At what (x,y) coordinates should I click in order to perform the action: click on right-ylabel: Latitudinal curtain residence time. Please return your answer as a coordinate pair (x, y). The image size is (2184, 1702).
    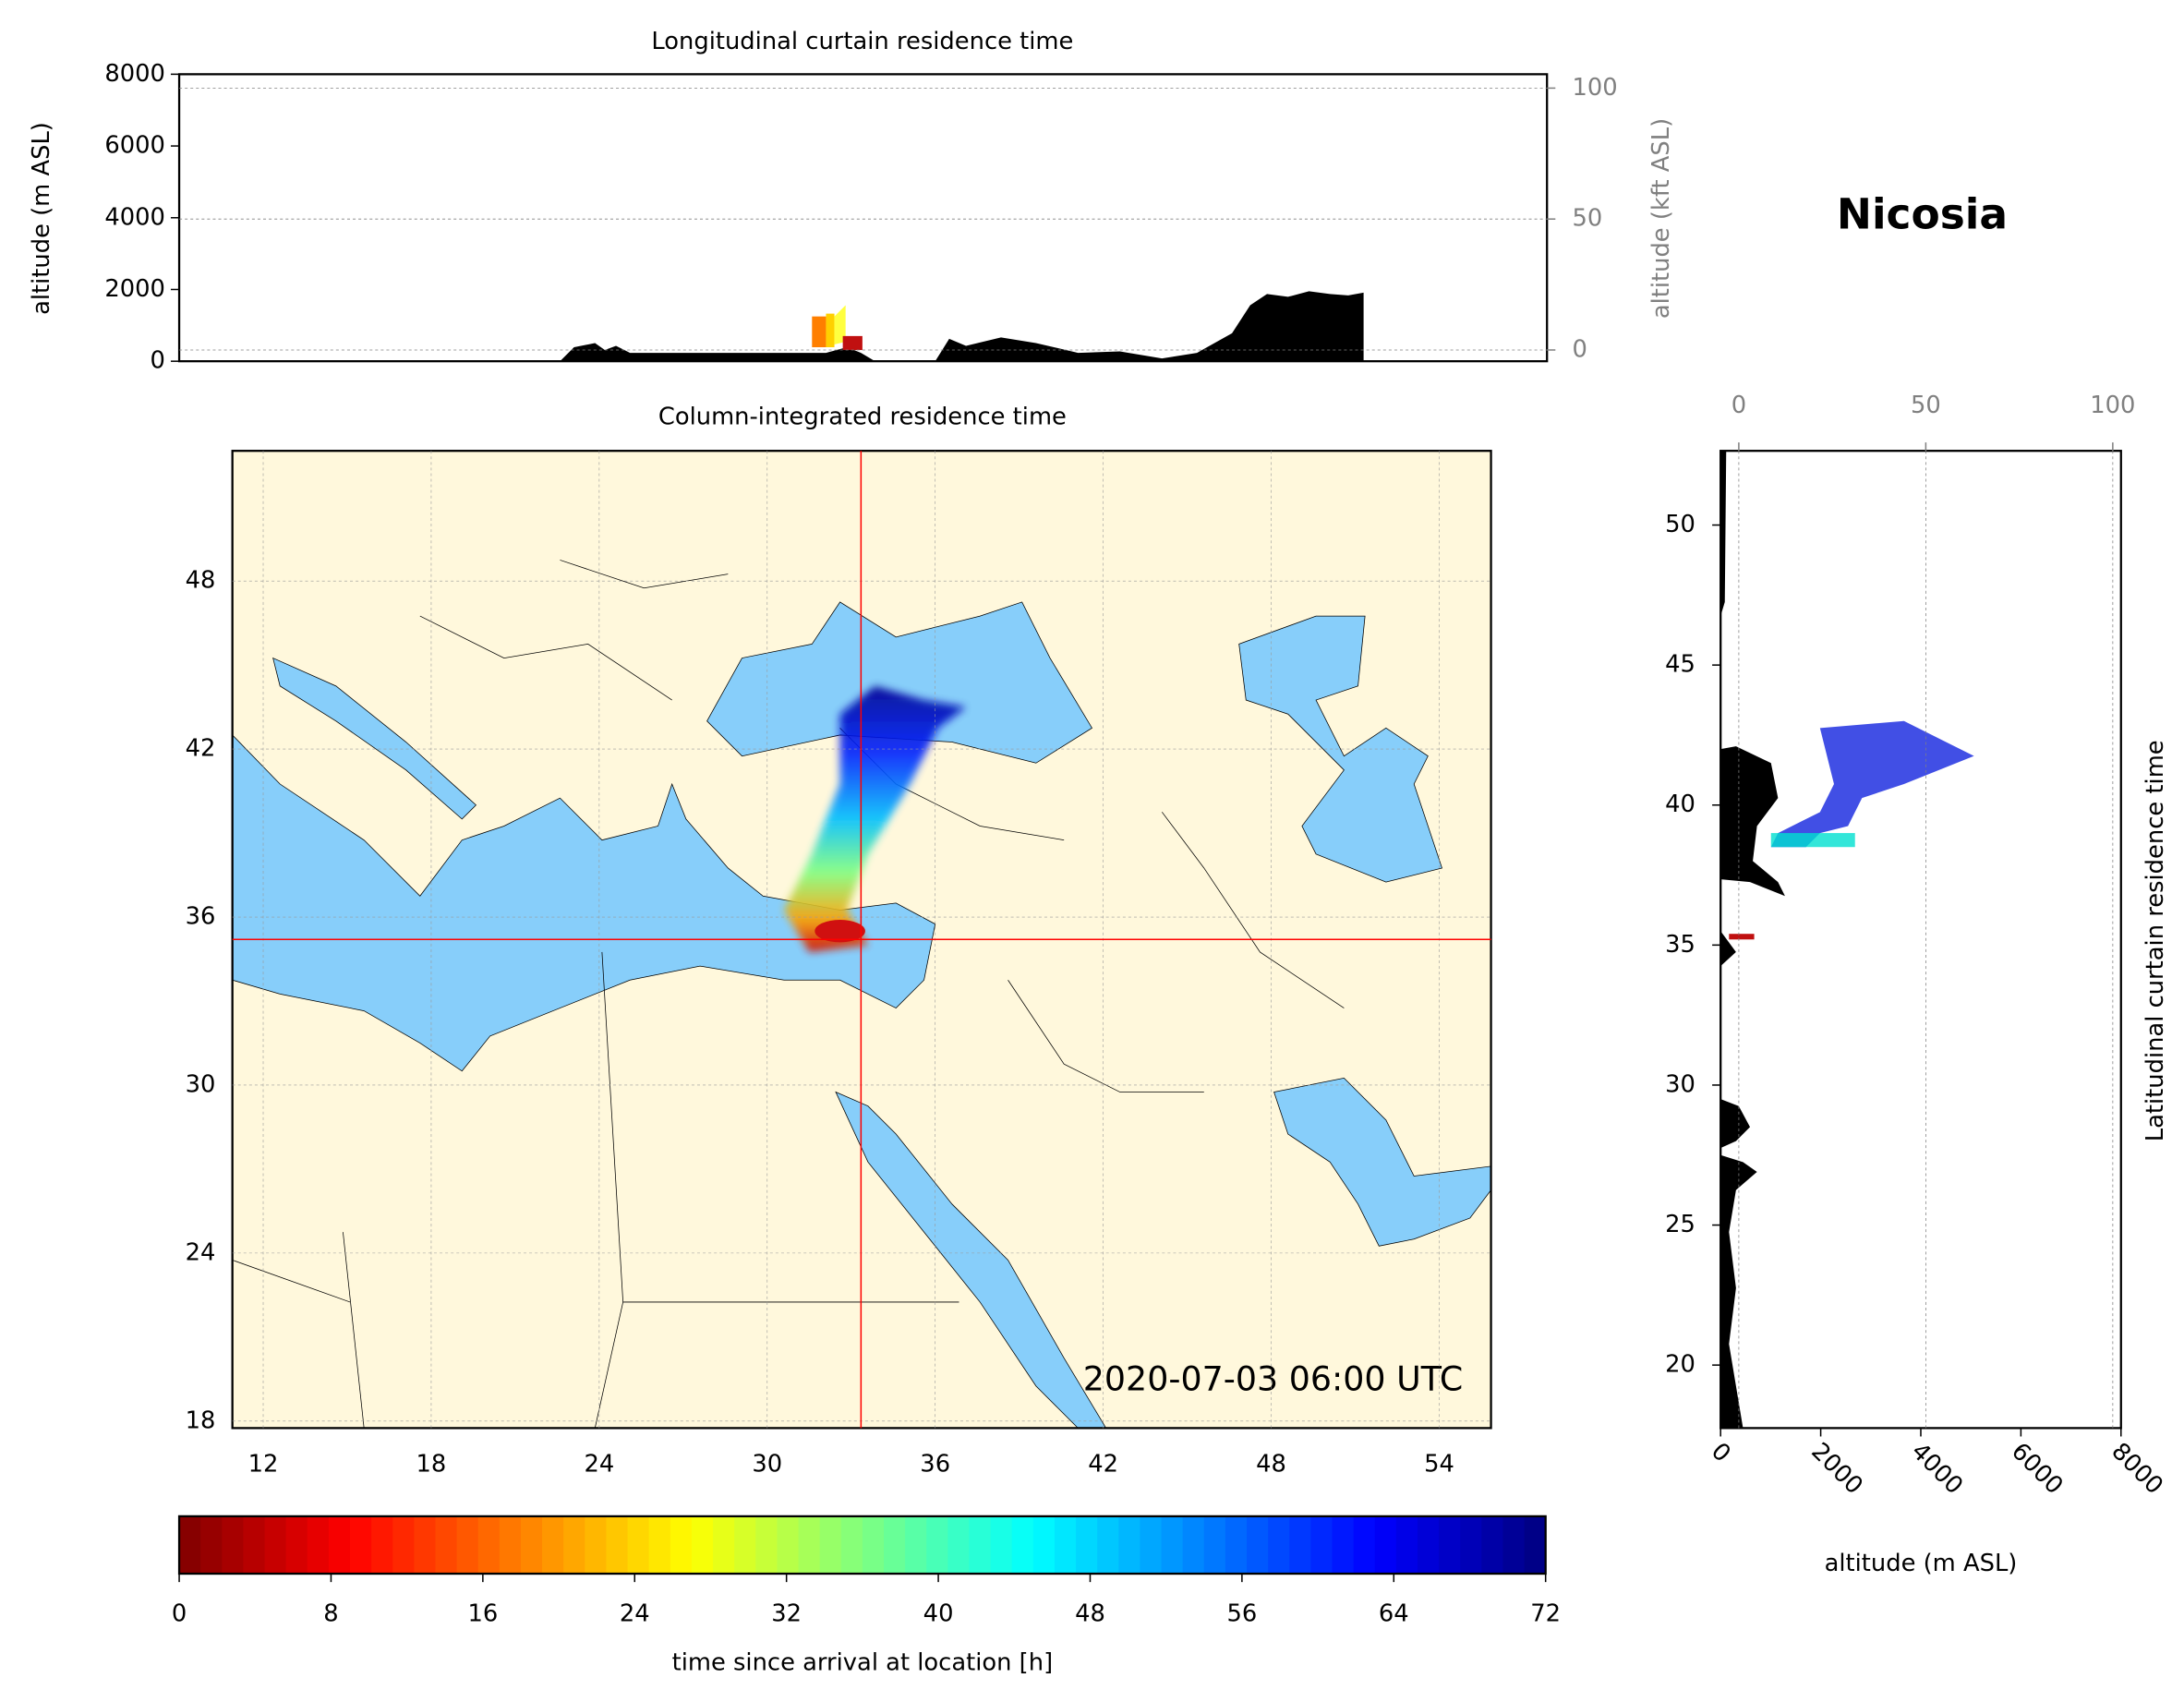
    Looking at the image, I should click on (2155, 940).